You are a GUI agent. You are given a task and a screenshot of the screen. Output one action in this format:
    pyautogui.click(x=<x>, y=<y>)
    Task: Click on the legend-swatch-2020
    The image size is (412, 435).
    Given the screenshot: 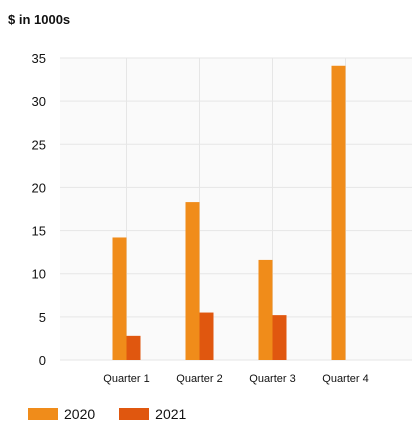 What is the action you would take?
    pyautogui.click(x=43, y=414)
    